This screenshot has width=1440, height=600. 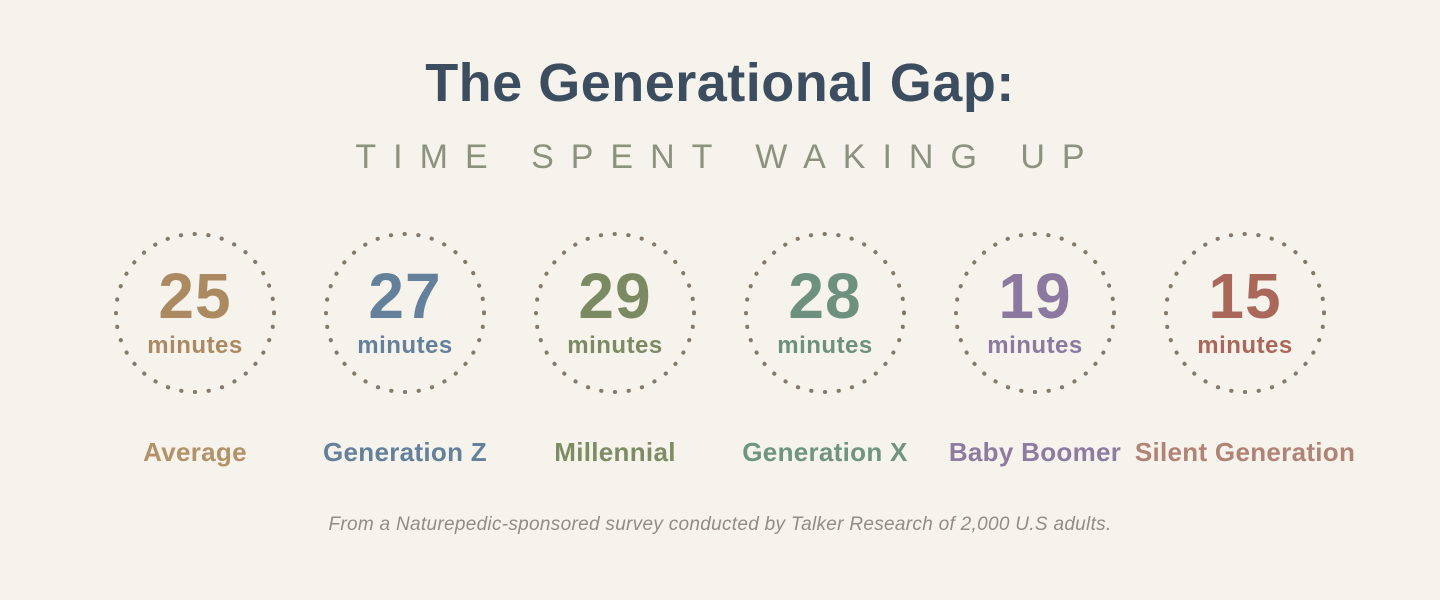 I want to click on stat-baby-boomer: 19 minutes Baby Boomer, so click(x=1035, y=348).